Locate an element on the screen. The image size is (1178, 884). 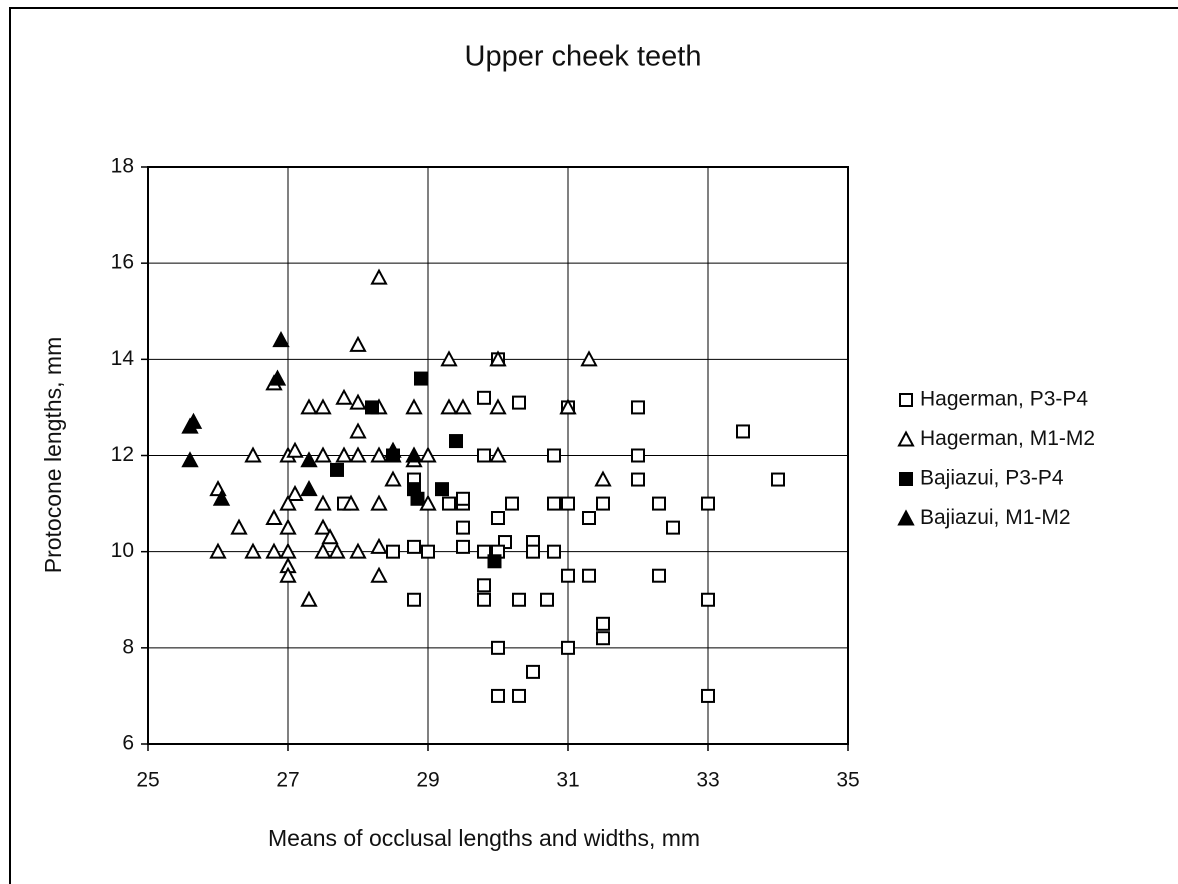
legend-label: Hagerman, M1-M2 is located at coordinates (1007, 438).